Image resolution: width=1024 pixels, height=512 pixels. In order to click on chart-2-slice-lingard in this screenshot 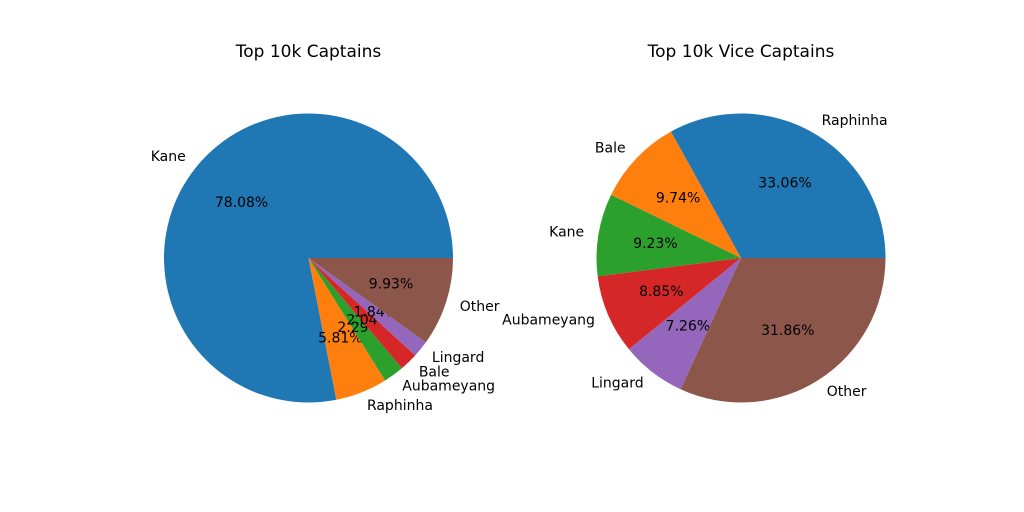, I will do `click(684, 324)`.